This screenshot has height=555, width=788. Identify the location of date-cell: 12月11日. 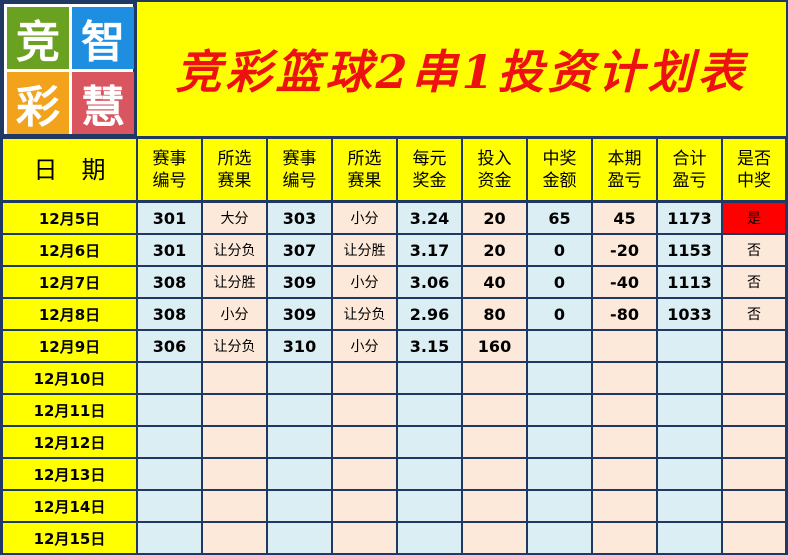
(69, 410).